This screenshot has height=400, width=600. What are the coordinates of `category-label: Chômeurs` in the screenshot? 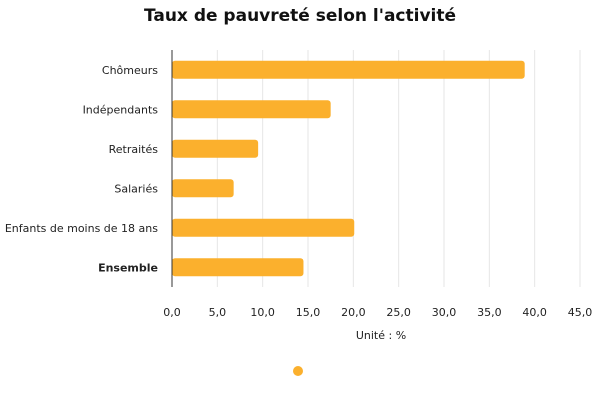 It's located at (130, 70).